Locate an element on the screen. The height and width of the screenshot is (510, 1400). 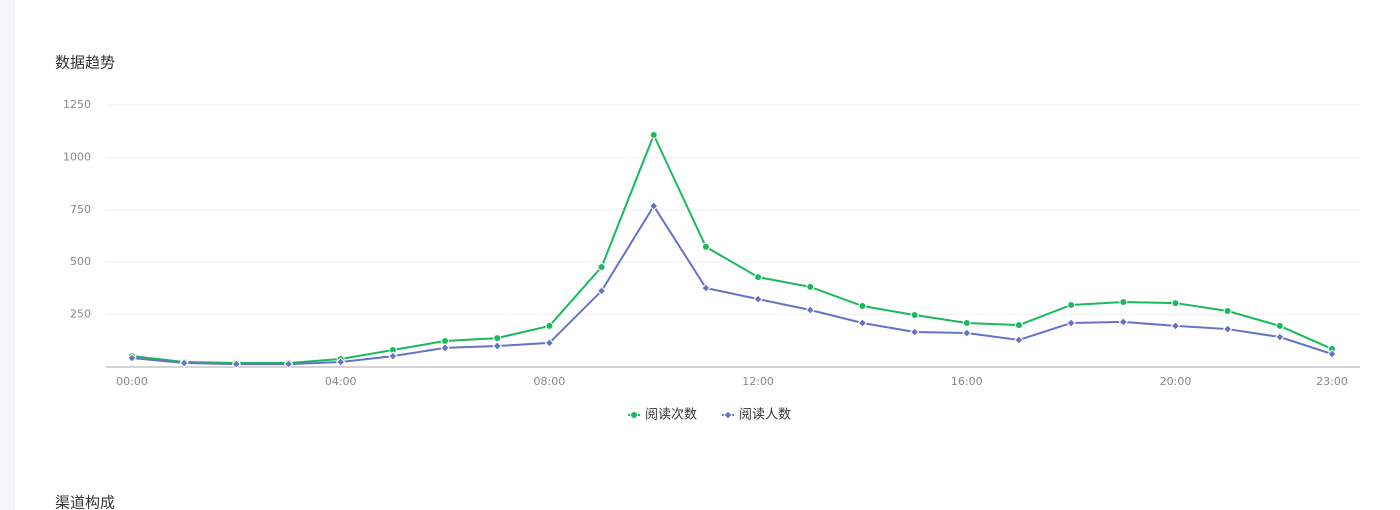
x-tick-label: 20:00 is located at coordinates (1176, 381).